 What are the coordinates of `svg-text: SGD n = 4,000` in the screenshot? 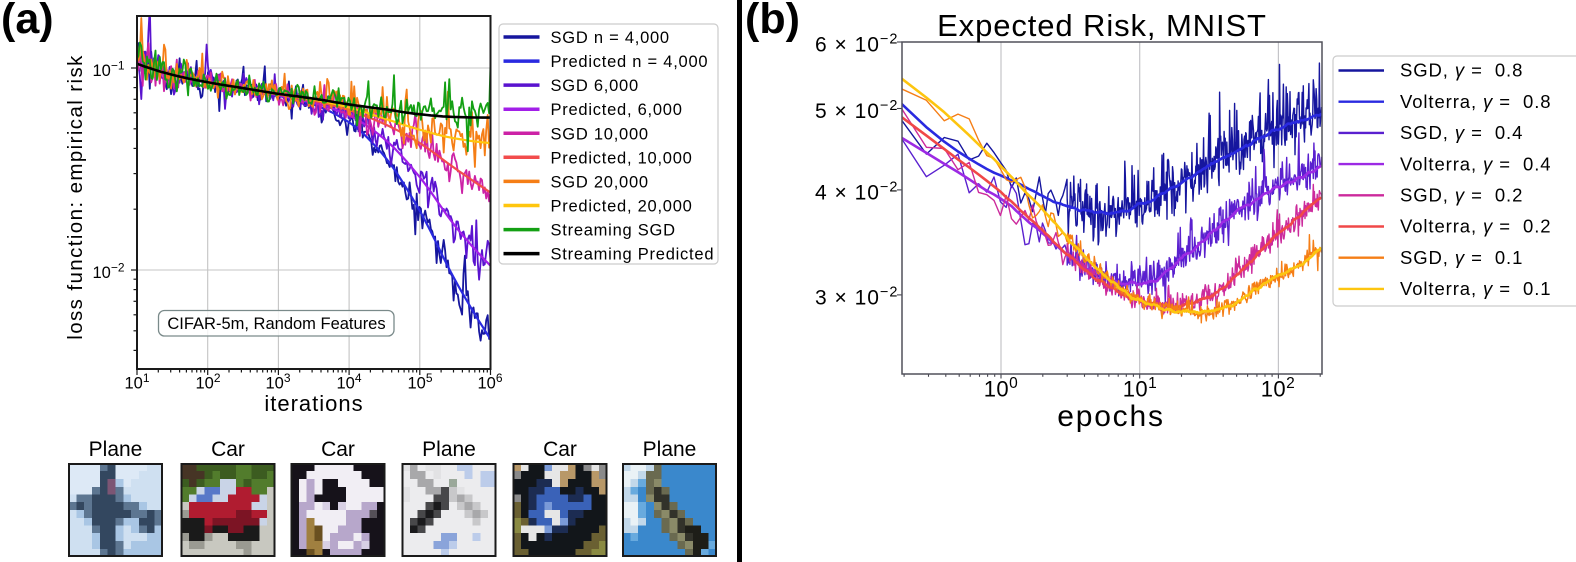 It's located at (610, 38).